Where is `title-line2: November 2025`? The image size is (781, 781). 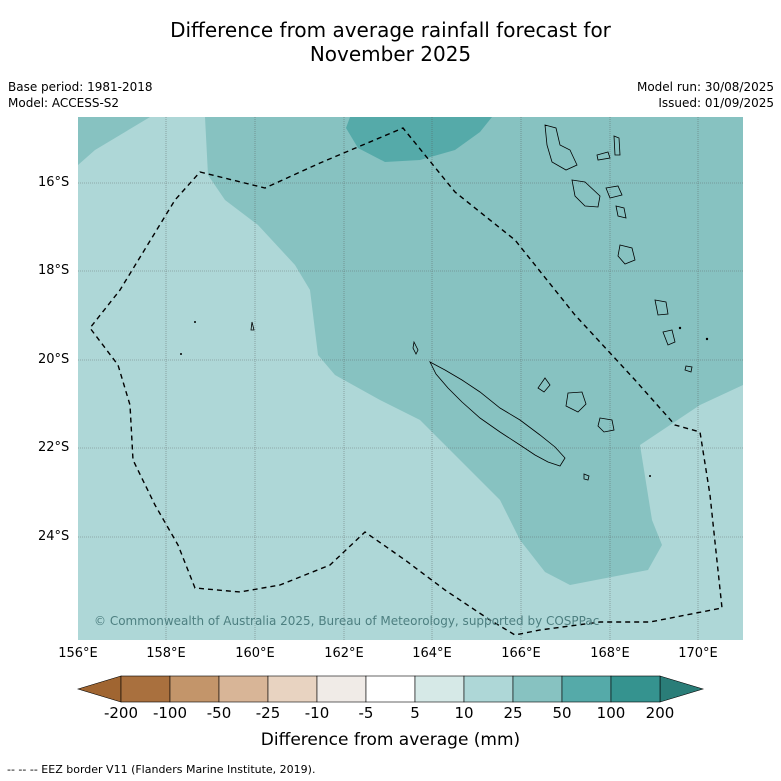
title-line2: November 2025 is located at coordinates (390, 54).